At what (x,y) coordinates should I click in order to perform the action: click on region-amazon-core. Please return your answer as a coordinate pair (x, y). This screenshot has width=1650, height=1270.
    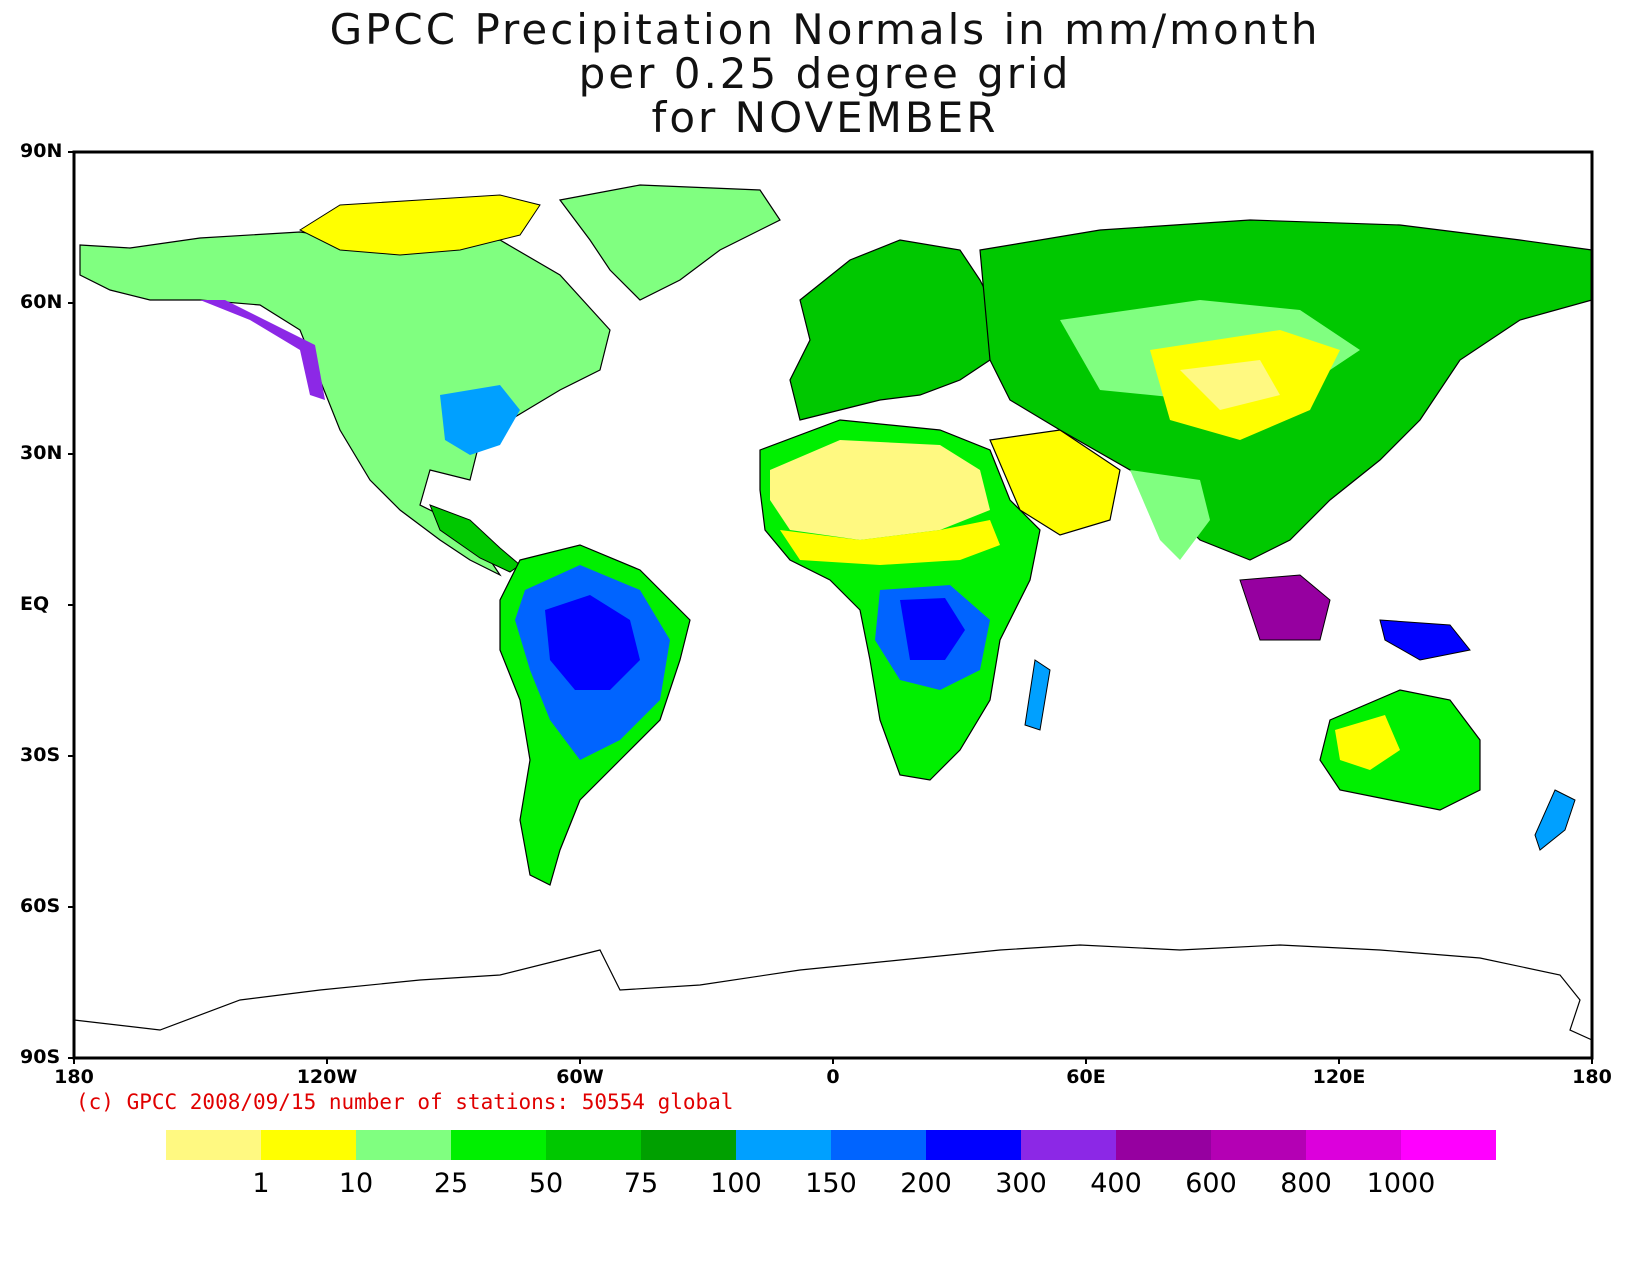
    Looking at the image, I should click on (592, 642).